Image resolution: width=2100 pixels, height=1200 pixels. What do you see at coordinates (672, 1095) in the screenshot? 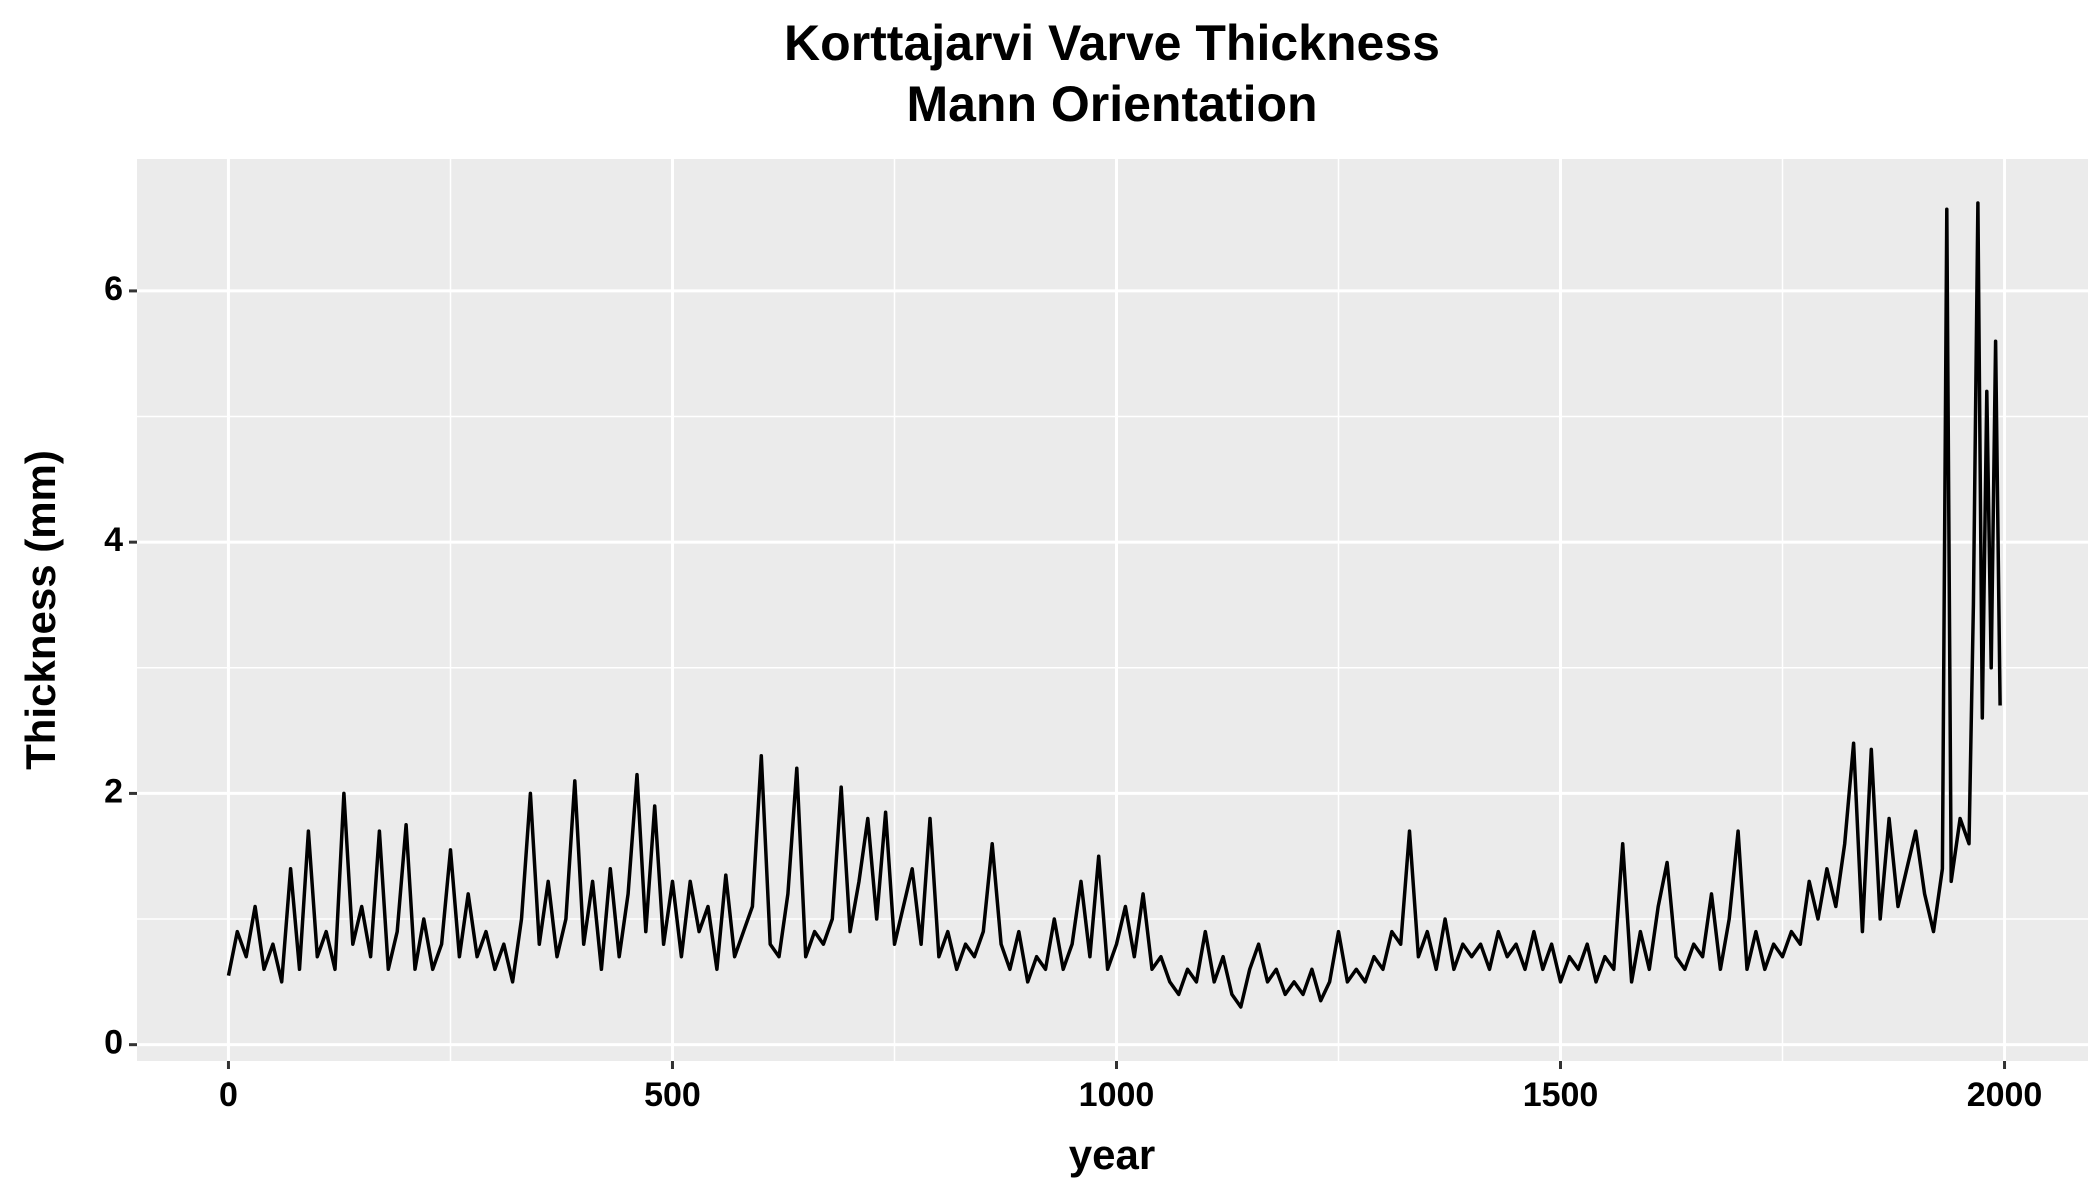
I see `x-tick-label: 500` at bounding box center [672, 1095].